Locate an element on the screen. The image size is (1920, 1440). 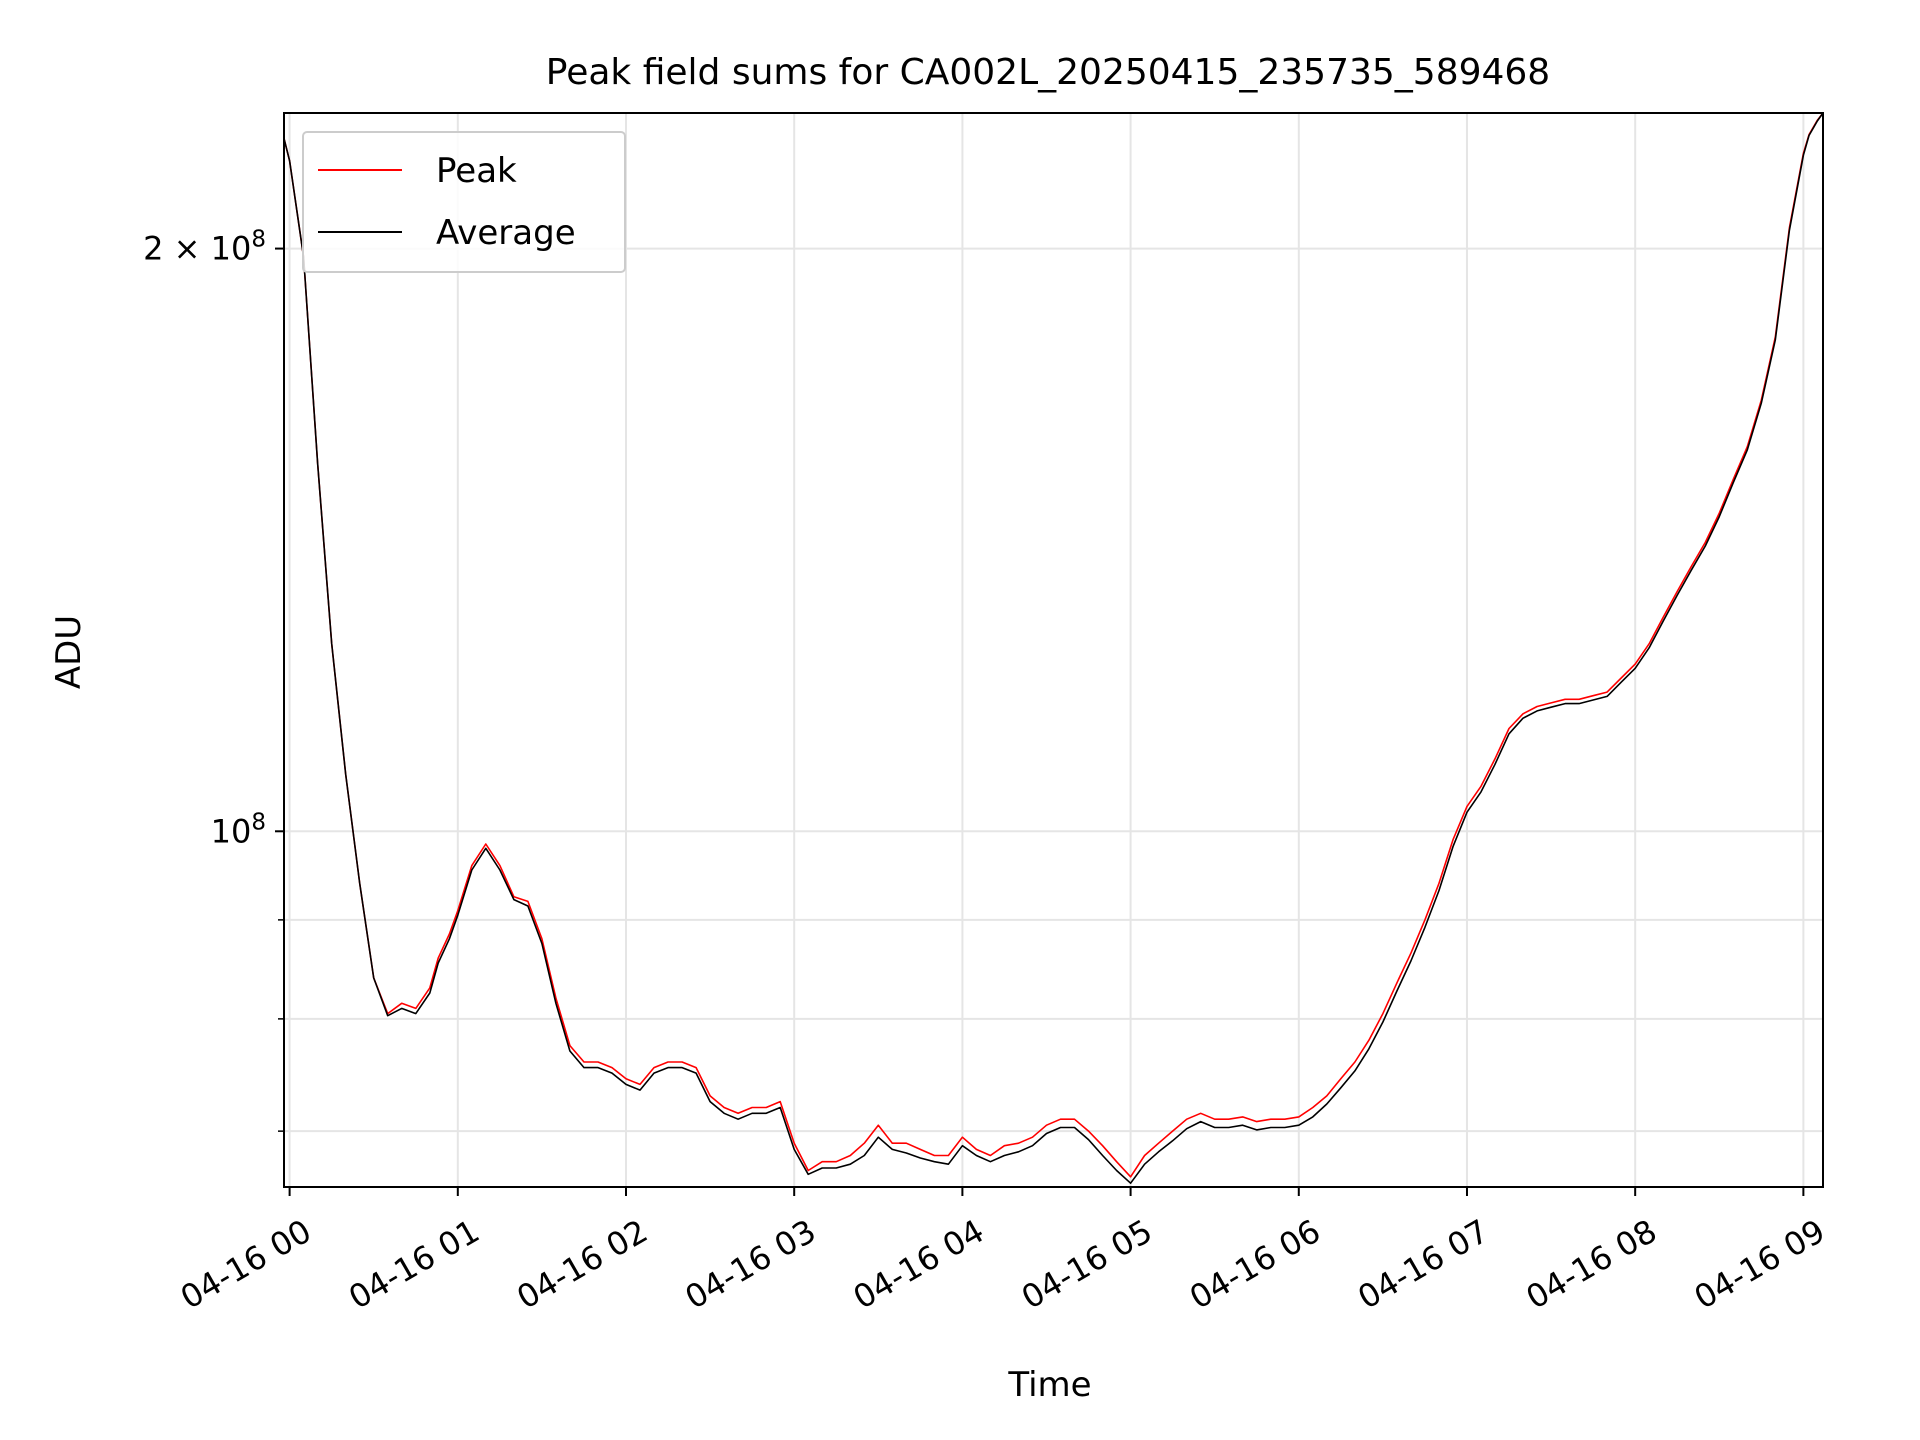
x-axis-label: Time is located at coordinates (1049, 1385).